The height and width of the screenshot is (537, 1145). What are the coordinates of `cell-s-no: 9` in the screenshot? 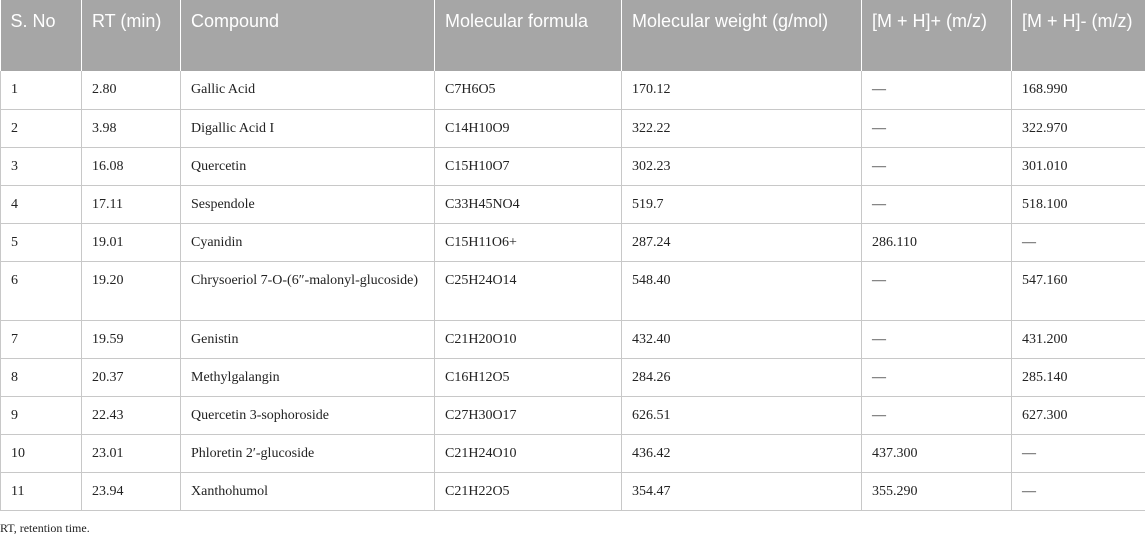 It's located at (41, 415).